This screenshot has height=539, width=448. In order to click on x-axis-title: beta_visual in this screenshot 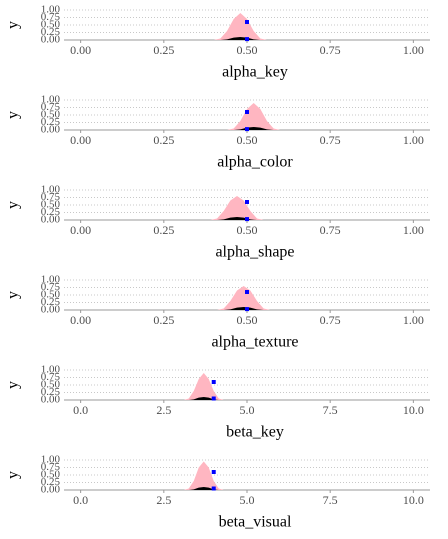, I will do `click(255, 522)`.